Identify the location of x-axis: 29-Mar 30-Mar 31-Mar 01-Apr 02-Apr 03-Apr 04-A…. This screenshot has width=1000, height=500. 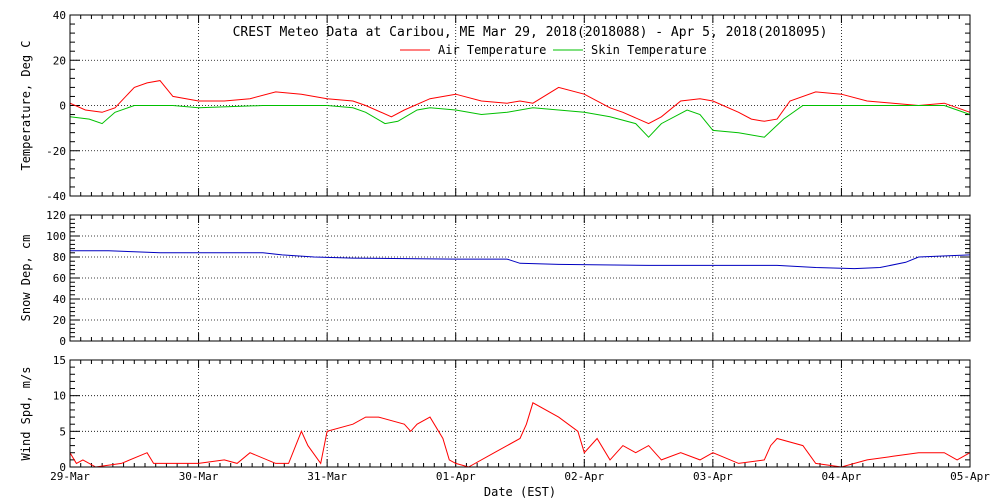
(520, 476).